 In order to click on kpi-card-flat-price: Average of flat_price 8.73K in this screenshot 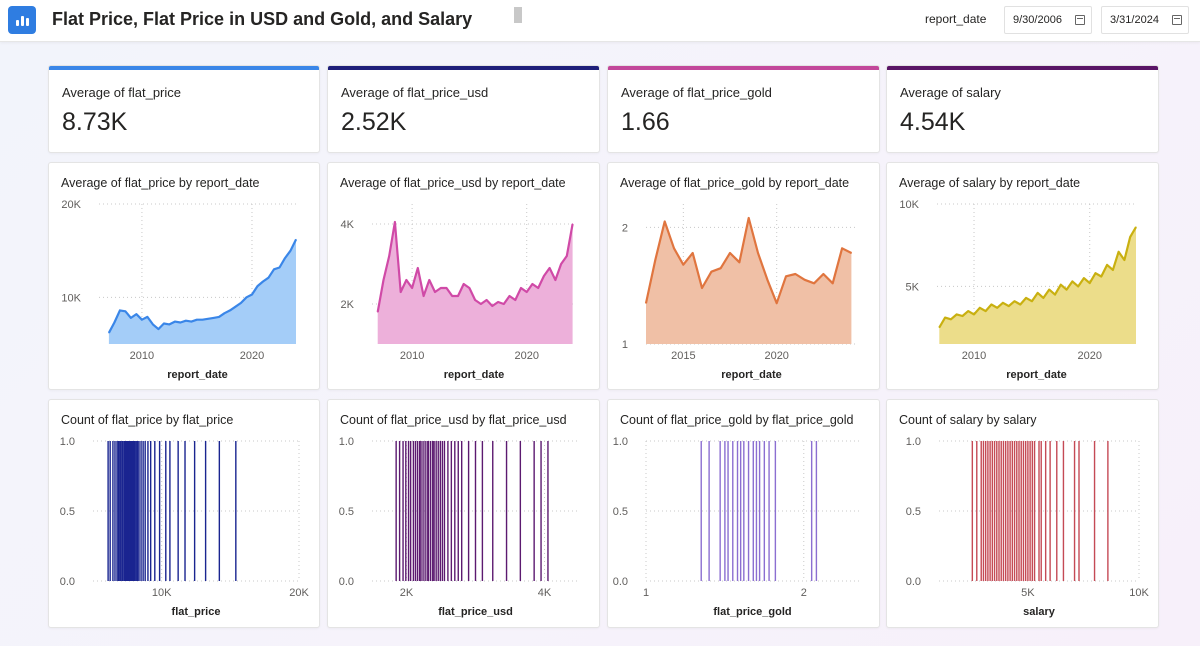, I will do `click(184, 109)`.